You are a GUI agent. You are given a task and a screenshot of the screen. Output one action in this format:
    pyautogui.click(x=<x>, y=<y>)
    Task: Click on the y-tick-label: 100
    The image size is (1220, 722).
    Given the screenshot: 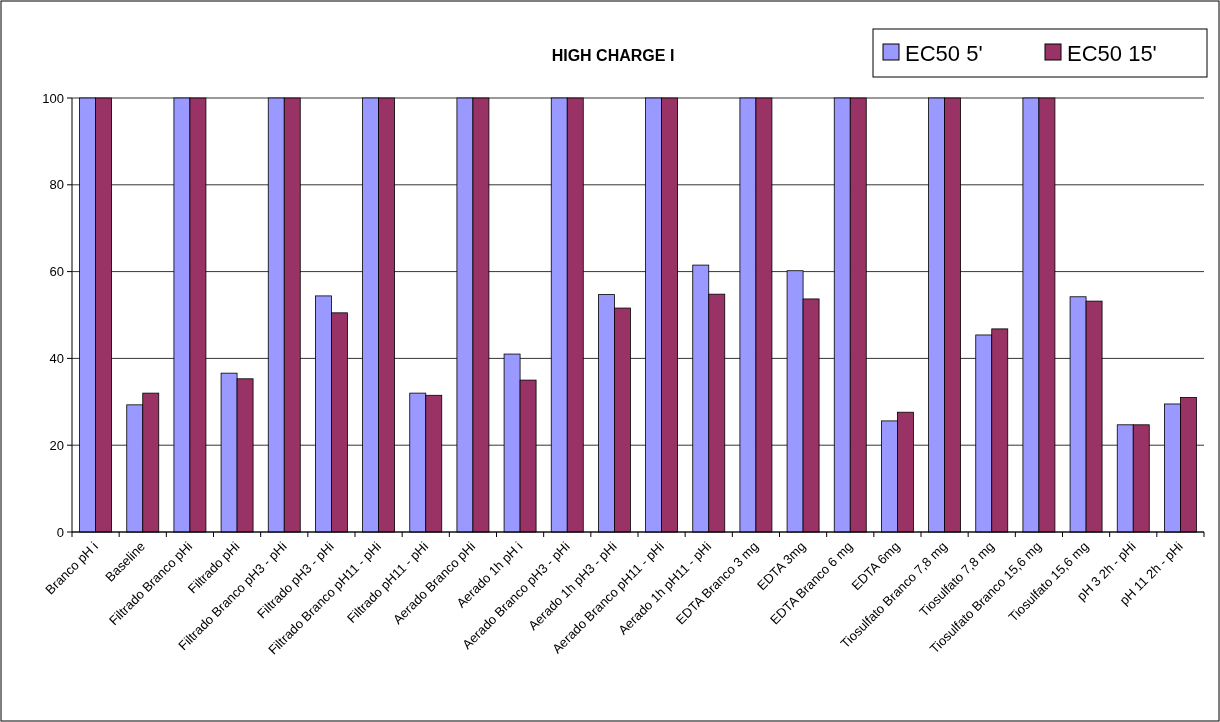 What is the action you would take?
    pyautogui.click(x=53, y=98)
    